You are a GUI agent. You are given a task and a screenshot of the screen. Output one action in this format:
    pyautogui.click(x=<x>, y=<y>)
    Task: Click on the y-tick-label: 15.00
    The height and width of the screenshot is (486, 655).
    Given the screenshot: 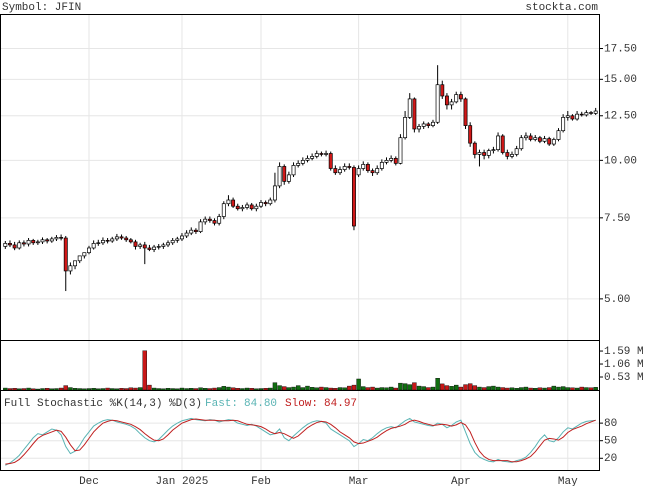 What is the action you would take?
    pyautogui.click(x=620, y=80)
    